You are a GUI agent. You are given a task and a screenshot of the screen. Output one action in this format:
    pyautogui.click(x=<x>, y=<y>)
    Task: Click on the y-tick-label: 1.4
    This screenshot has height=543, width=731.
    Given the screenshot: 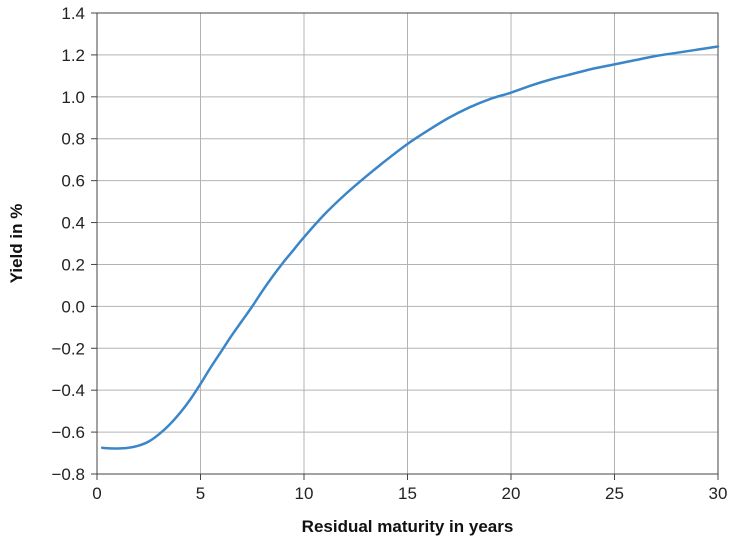 What is the action you would take?
    pyautogui.click(x=73, y=13)
    